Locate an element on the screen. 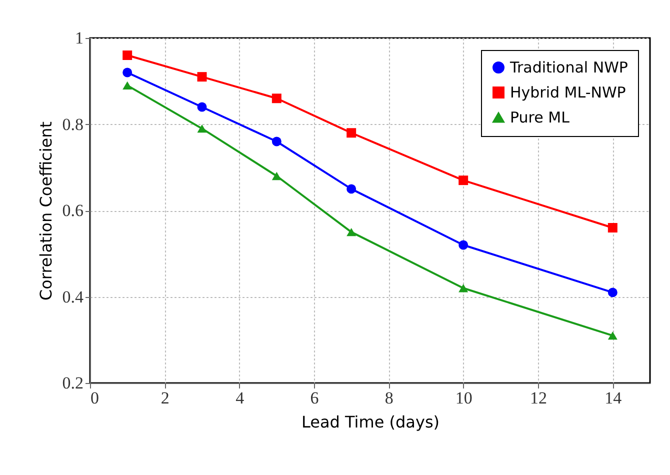 The width and height of the screenshot is (670, 475). x-tick-label: 10 is located at coordinates (463, 398).